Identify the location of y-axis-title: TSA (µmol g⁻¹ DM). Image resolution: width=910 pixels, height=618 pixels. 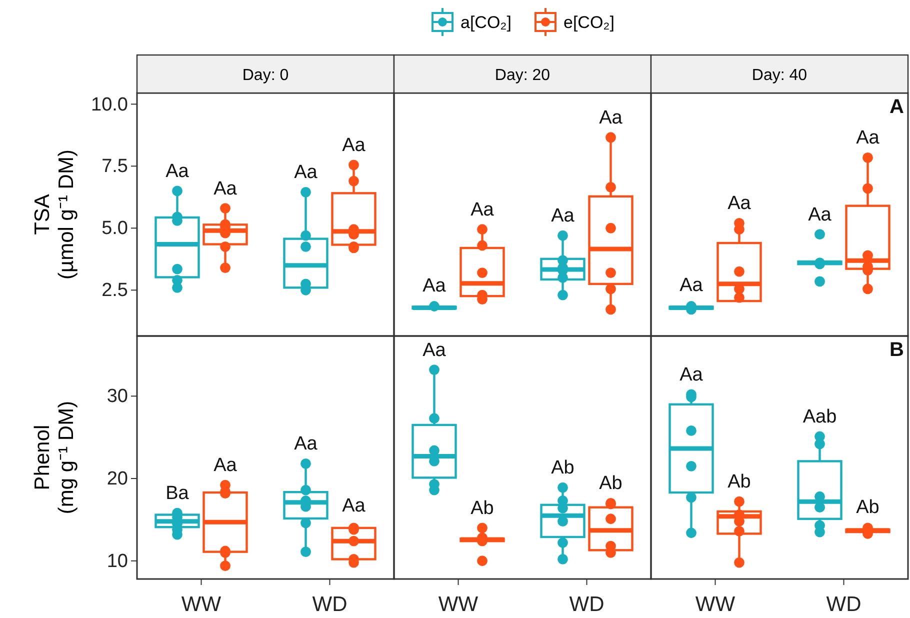
(54, 215).